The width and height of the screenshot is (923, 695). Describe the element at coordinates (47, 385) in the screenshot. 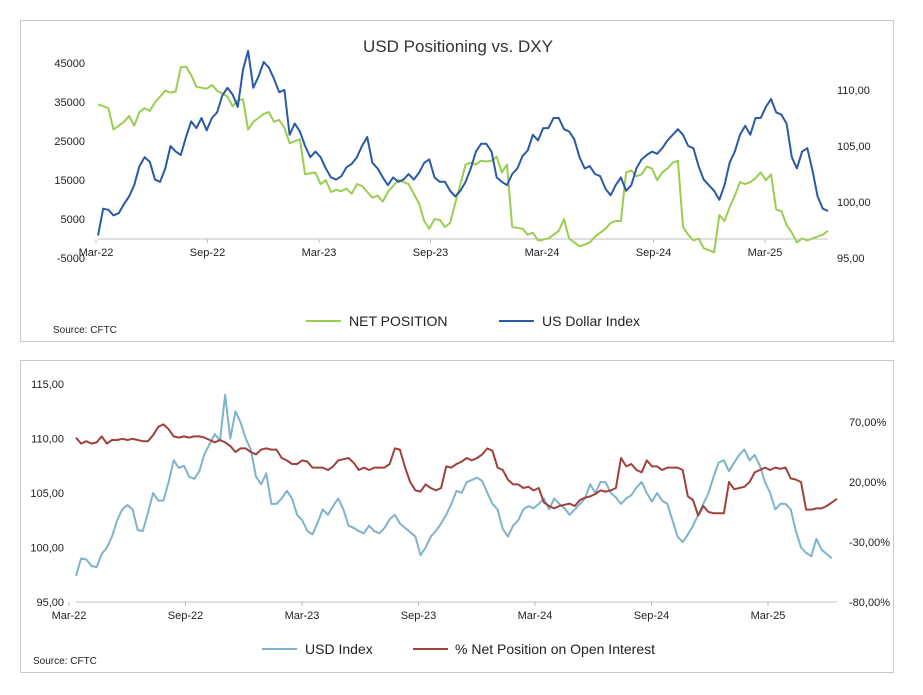

I see `y-left-tick-label: 115,00` at that location.